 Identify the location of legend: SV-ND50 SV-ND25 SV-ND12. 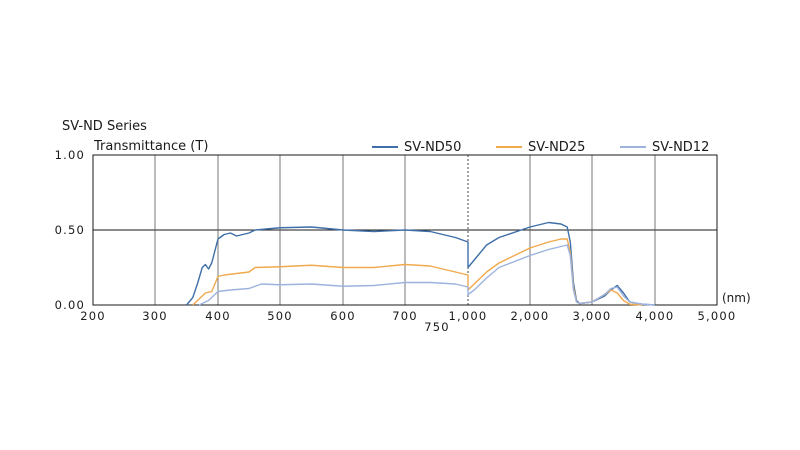
(540, 147).